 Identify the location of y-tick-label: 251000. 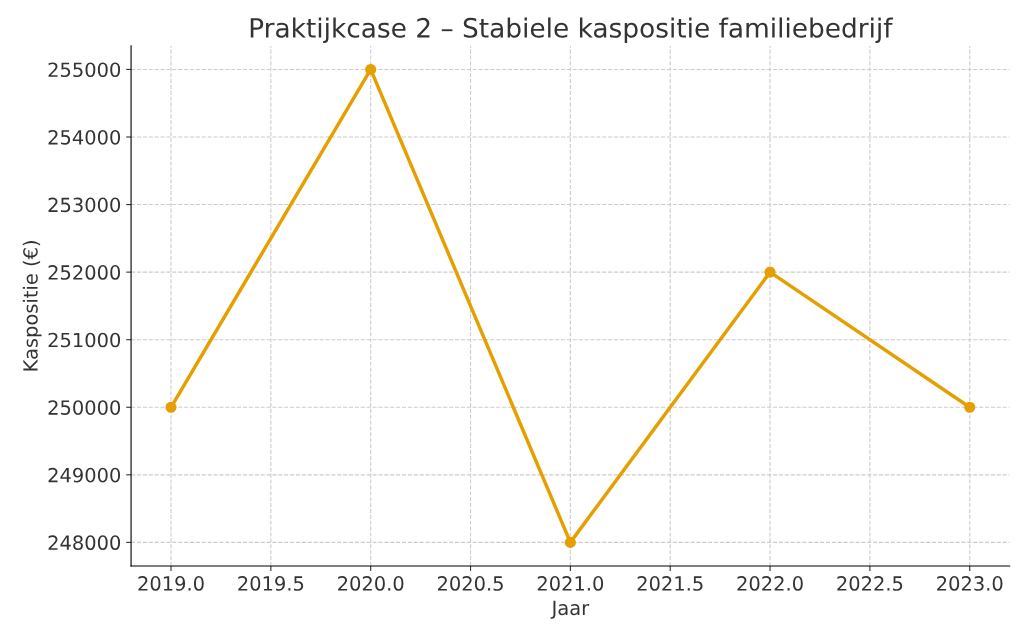
(84, 340).